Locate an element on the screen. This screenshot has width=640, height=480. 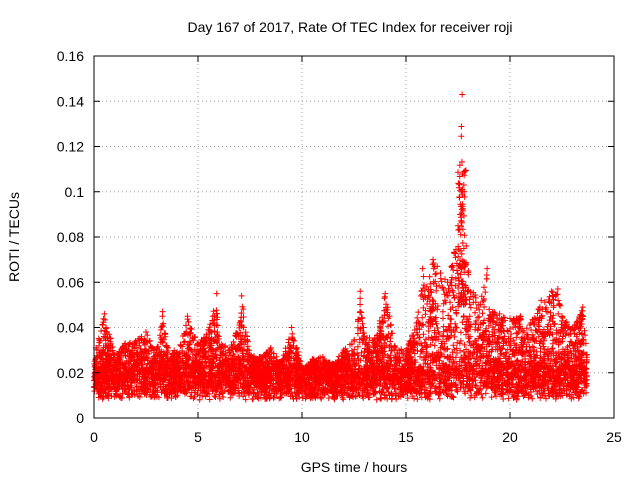
x-tick-label: 0 is located at coordinates (94, 437).